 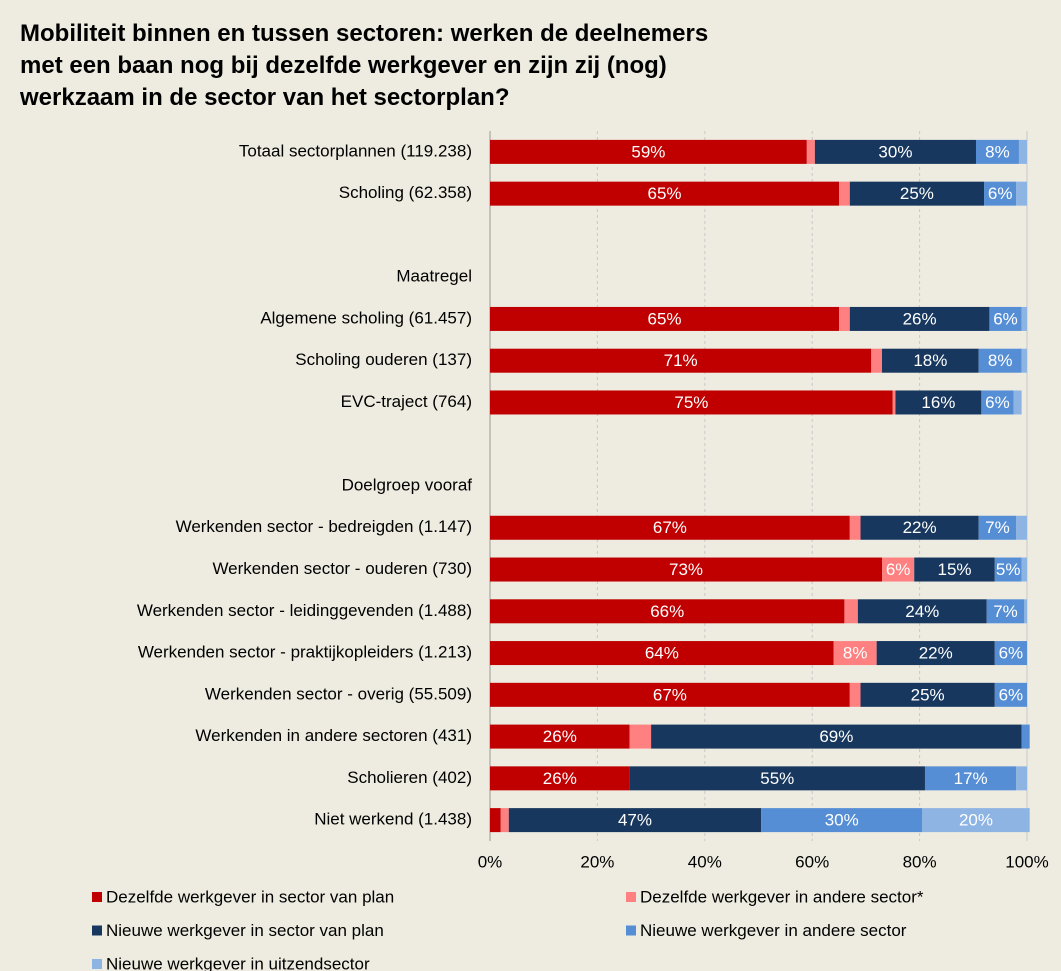 I want to click on data-label: 55%, so click(x=777, y=778).